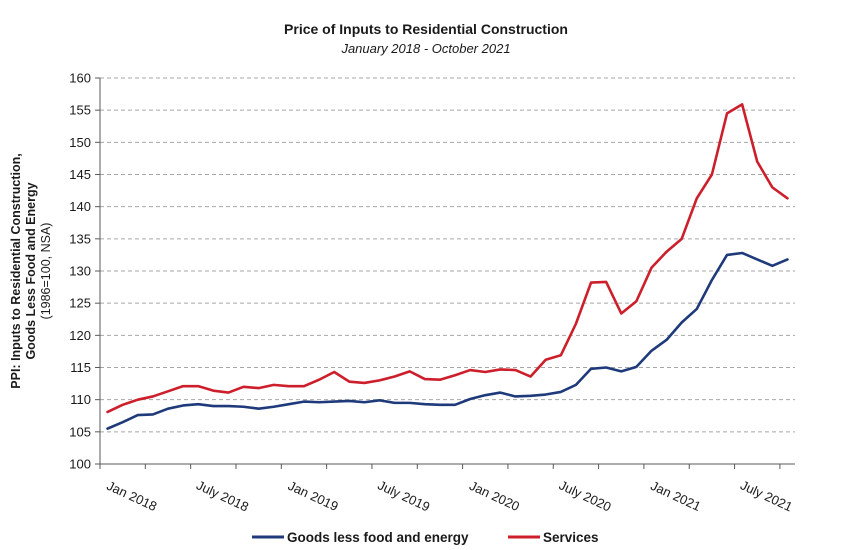 The width and height of the screenshot is (853, 550). I want to click on y-tick-label: 145, so click(80, 174).